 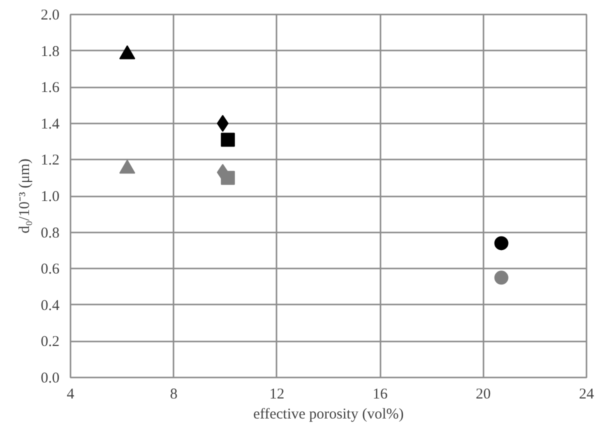 I want to click on y-tick-label: 0.8, so click(x=50, y=233).